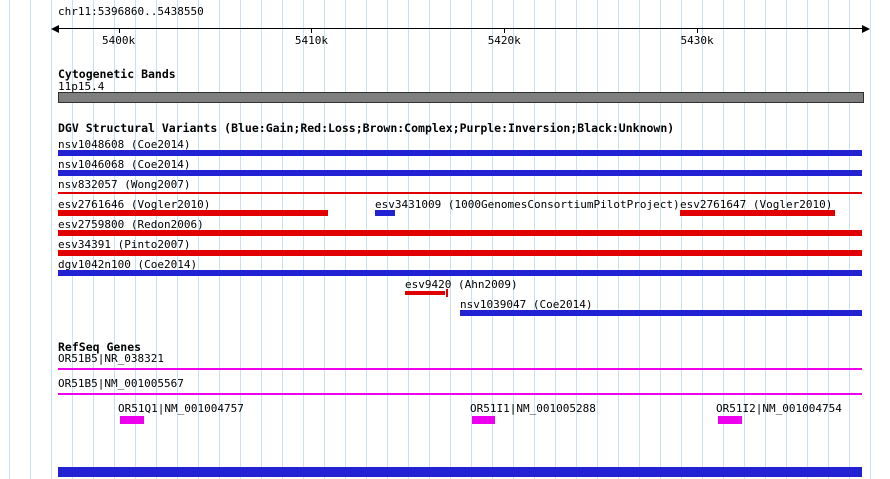  What do you see at coordinates (117, 74) in the screenshot?
I see `cytogenetic-bands-title: Cytogenetic Bands` at bounding box center [117, 74].